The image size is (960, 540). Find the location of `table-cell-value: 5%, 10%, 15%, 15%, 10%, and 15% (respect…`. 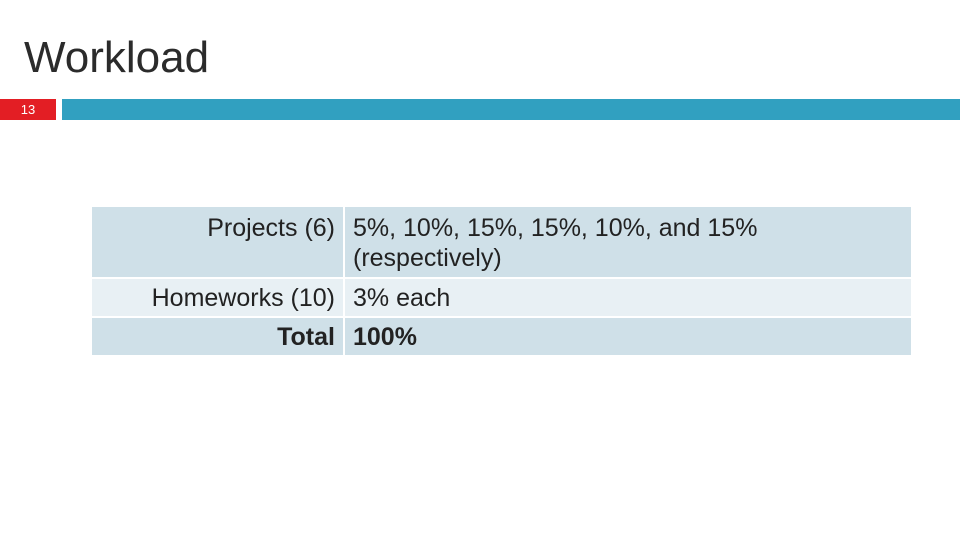

table-cell-value: 5%, 10%, 15%, 15%, 10%, and 15% (respect… is located at coordinates (628, 242).